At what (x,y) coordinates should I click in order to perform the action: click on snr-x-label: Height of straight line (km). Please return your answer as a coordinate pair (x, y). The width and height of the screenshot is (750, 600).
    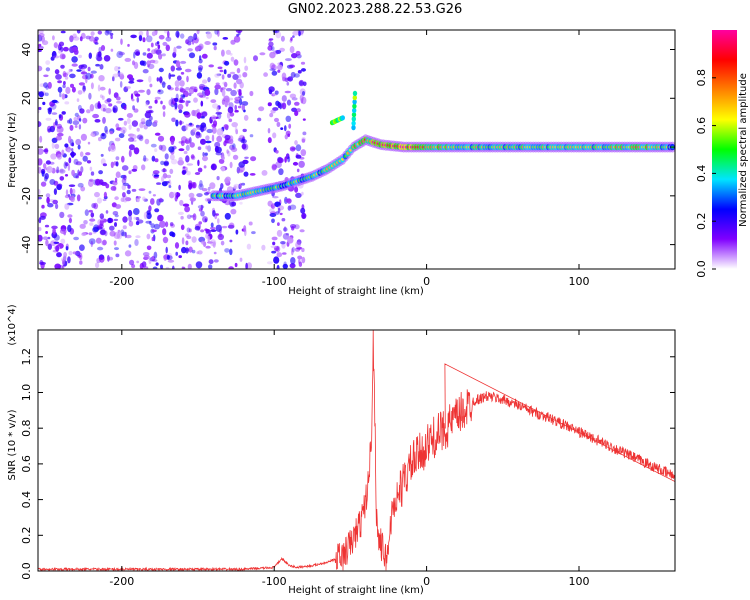
    Looking at the image, I should click on (356, 590).